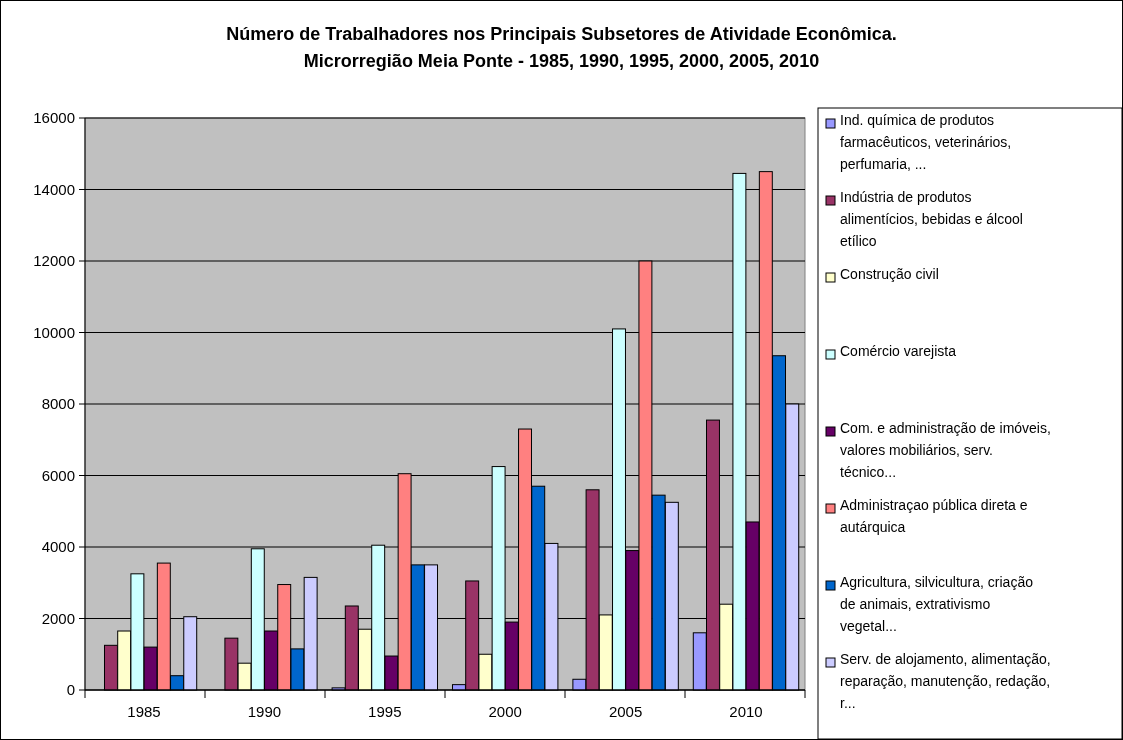 This screenshot has height=740, width=1123. Describe the element at coordinates (58, 618) in the screenshot. I see `y-tick-label: 2000` at that location.